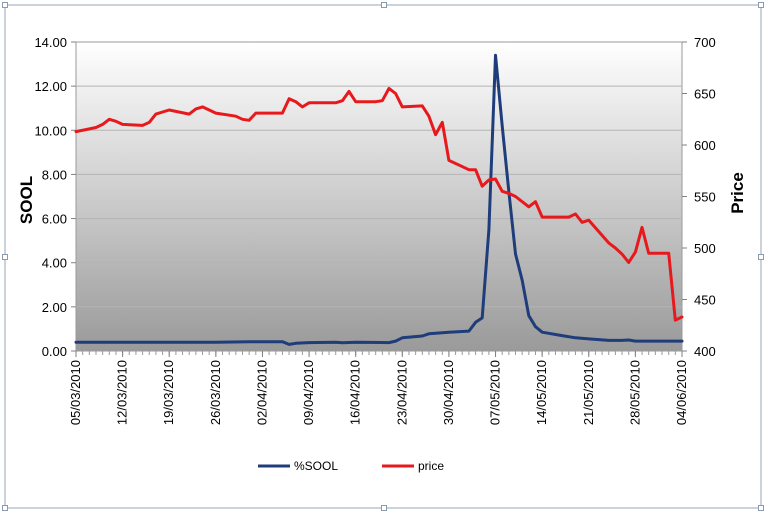 Image resolution: width=768 pixels, height=519 pixels. What do you see at coordinates (705, 94) in the screenshot?
I see `y-right-tick-label: 650` at bounding box center [705, 94].